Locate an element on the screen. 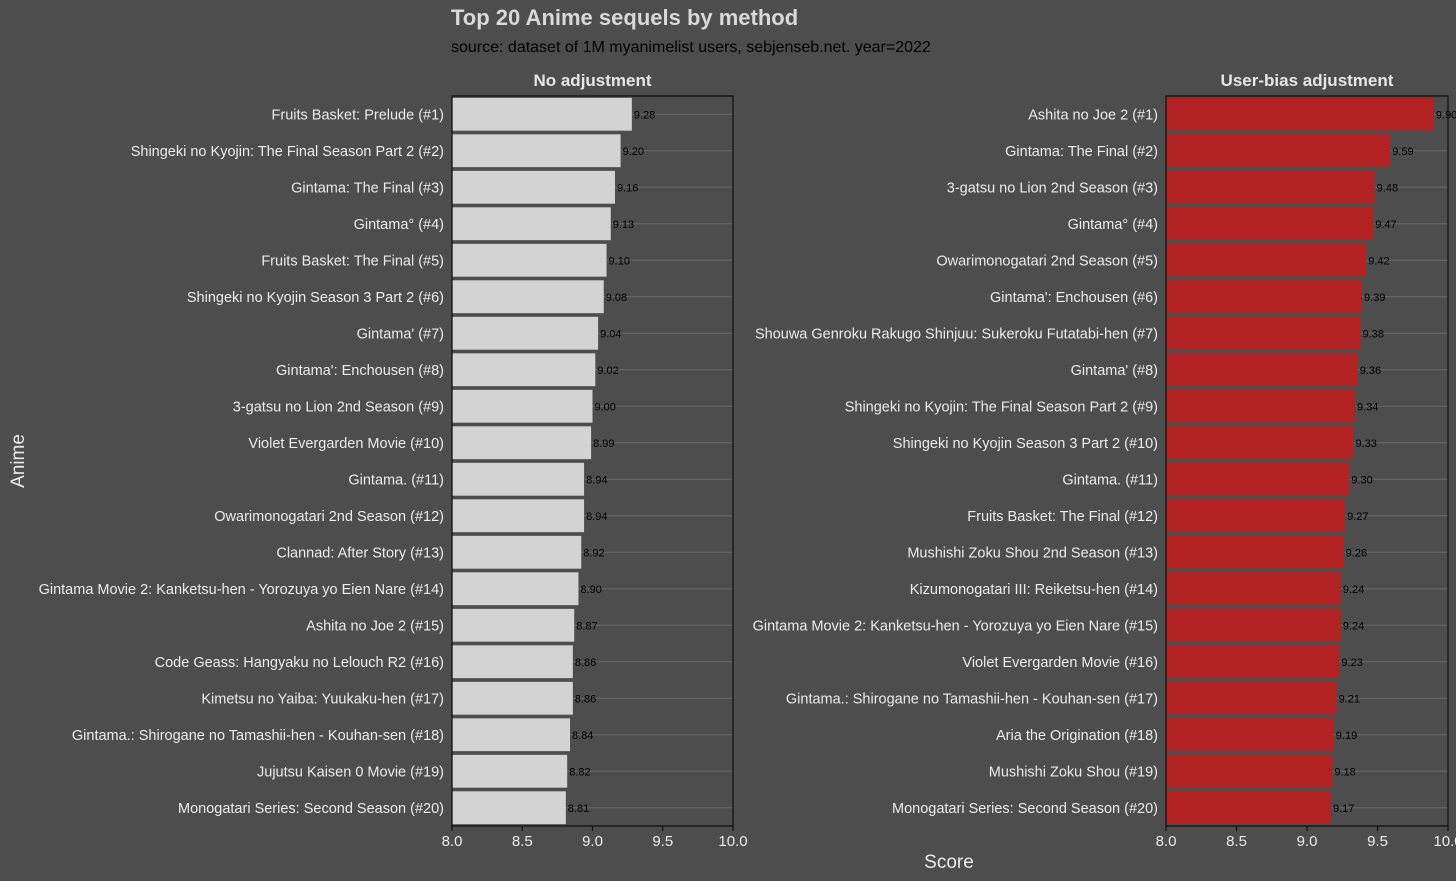  panel-title-right: User-bias adjustment is located at coordinates (1307, 80).